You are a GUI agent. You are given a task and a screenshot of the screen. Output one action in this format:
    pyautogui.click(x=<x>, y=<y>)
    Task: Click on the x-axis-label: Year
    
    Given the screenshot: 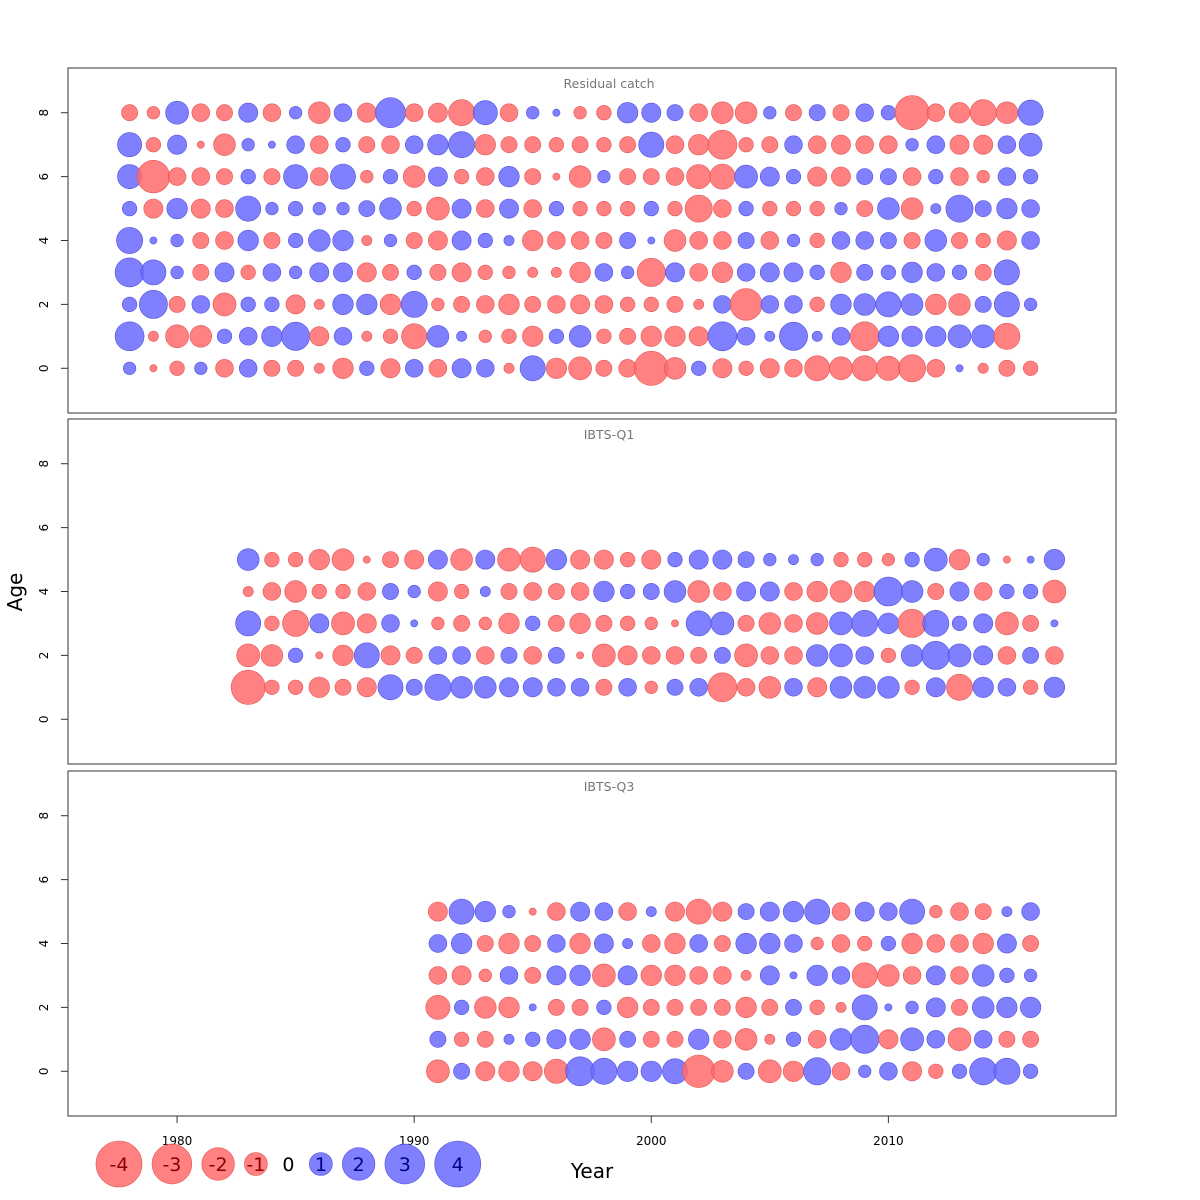 What is the action you would take?
    pyautogui.click(x=592, y=1171)
    